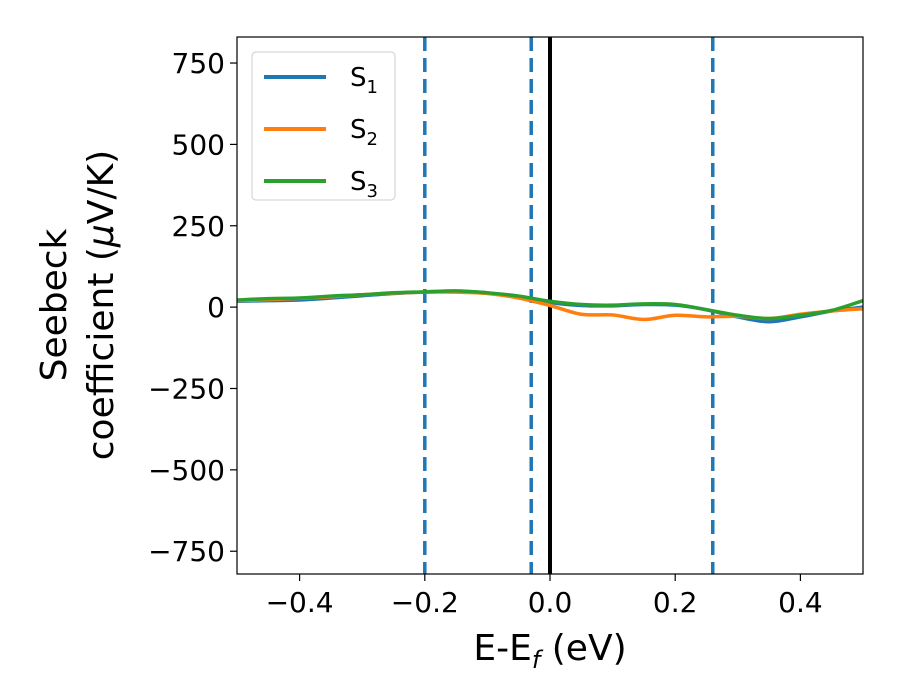 Image resolution: width=900 pixels, height=700 pixels. What do you see at coordinates (186, 388) in the screenshot?
I see `y-tick-label: −250` at bounding box center [186, 388].